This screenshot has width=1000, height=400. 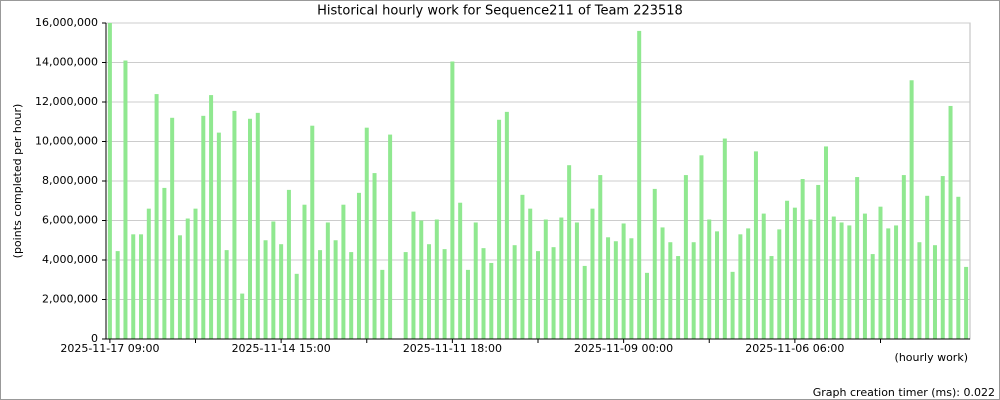 What do you see at coordinates (931, 357) in the screenshot?
I see `x-axis-label: (hourly work)` at bounding box center [931, 357].